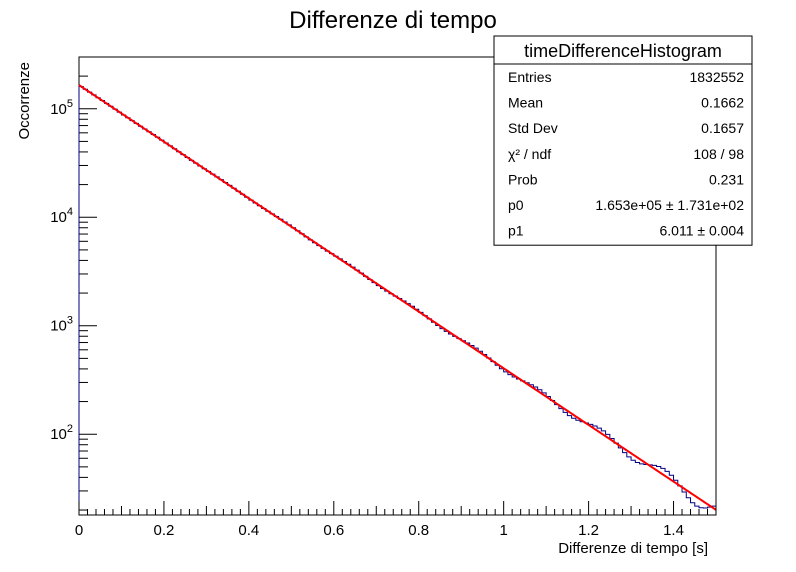  What do you see at coordinates (248, 530) in the screenshot?
I see `x-tick-label: 0.4` at bounding box center [248, 530].